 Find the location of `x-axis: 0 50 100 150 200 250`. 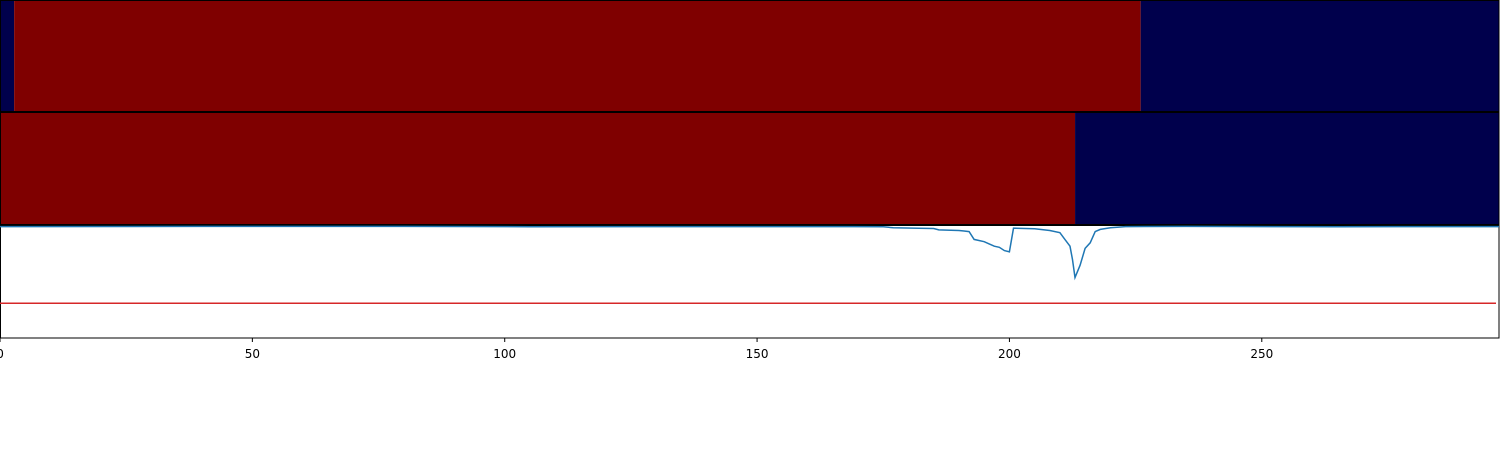

x-axis: 0 50 100 150 200 250 is located at coordinates (636, 349).